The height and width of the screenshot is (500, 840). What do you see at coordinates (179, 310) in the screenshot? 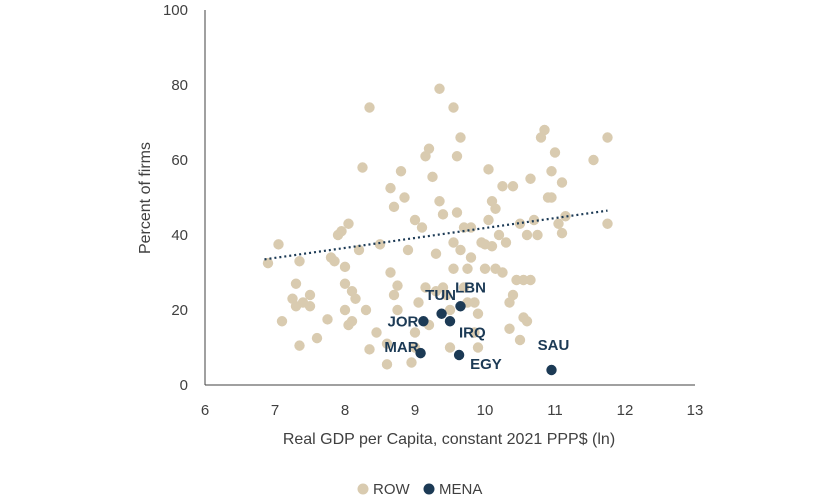
I see `y-tick-label: 20` at bounding box center [179, 310].